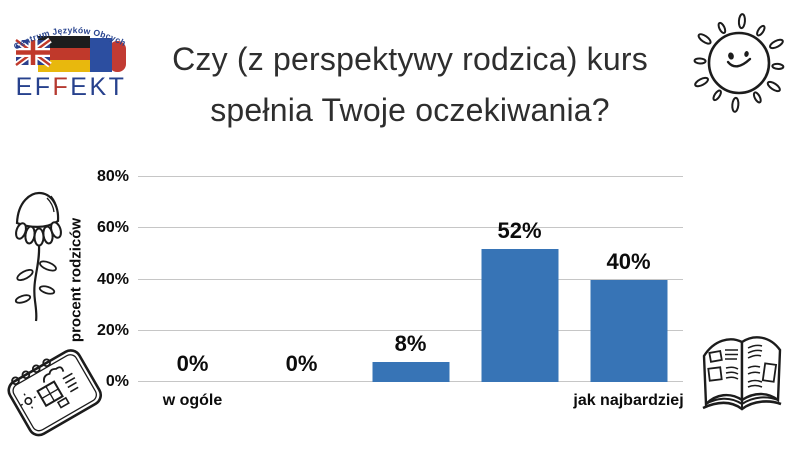 The width and height of the screenshot is (800, 450). Describe the element at coordinates (745, 371) in the screenshot. I see `open-book-icon` at that location.